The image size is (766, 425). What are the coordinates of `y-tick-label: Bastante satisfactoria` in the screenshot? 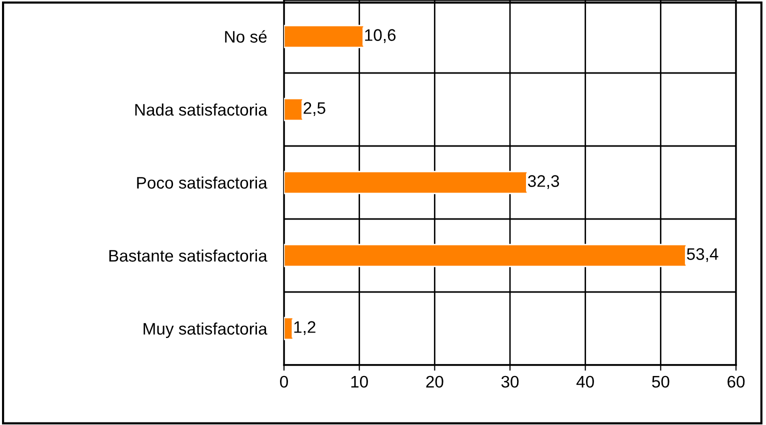 It's located at (188, 255).